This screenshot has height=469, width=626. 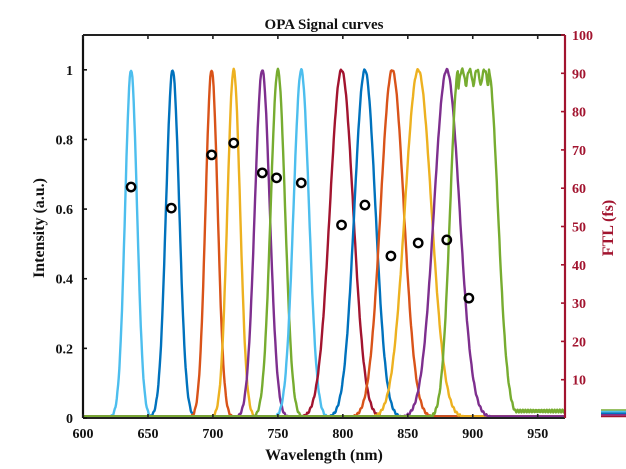 What do you see at coordinates (582, 209) in the screenshot?
I see `right-y-tick-labels: 10 20 30 40 50 60 70 80 90 100` at bounding box center [582, 209].